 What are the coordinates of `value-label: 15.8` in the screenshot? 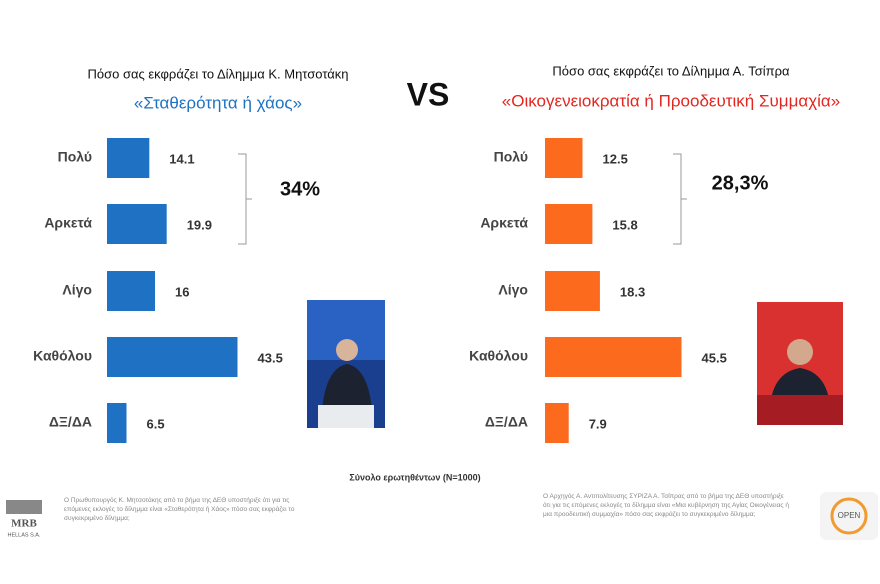 It's located at (624, 224).